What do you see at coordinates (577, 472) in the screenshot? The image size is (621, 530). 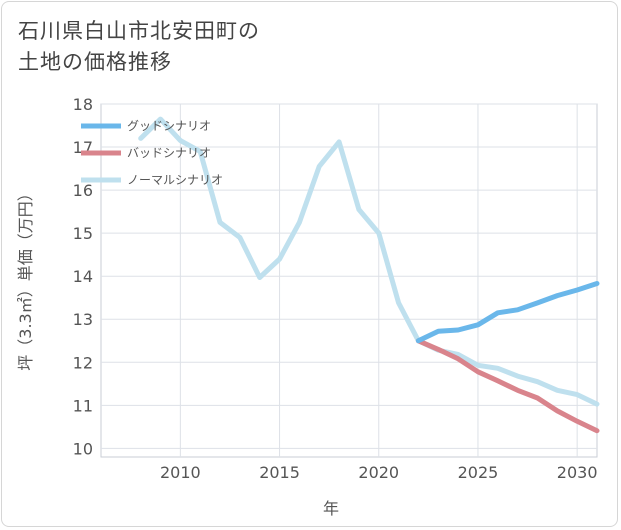 I see `x-tick-label: 2030` at bounding box center [577, 472].